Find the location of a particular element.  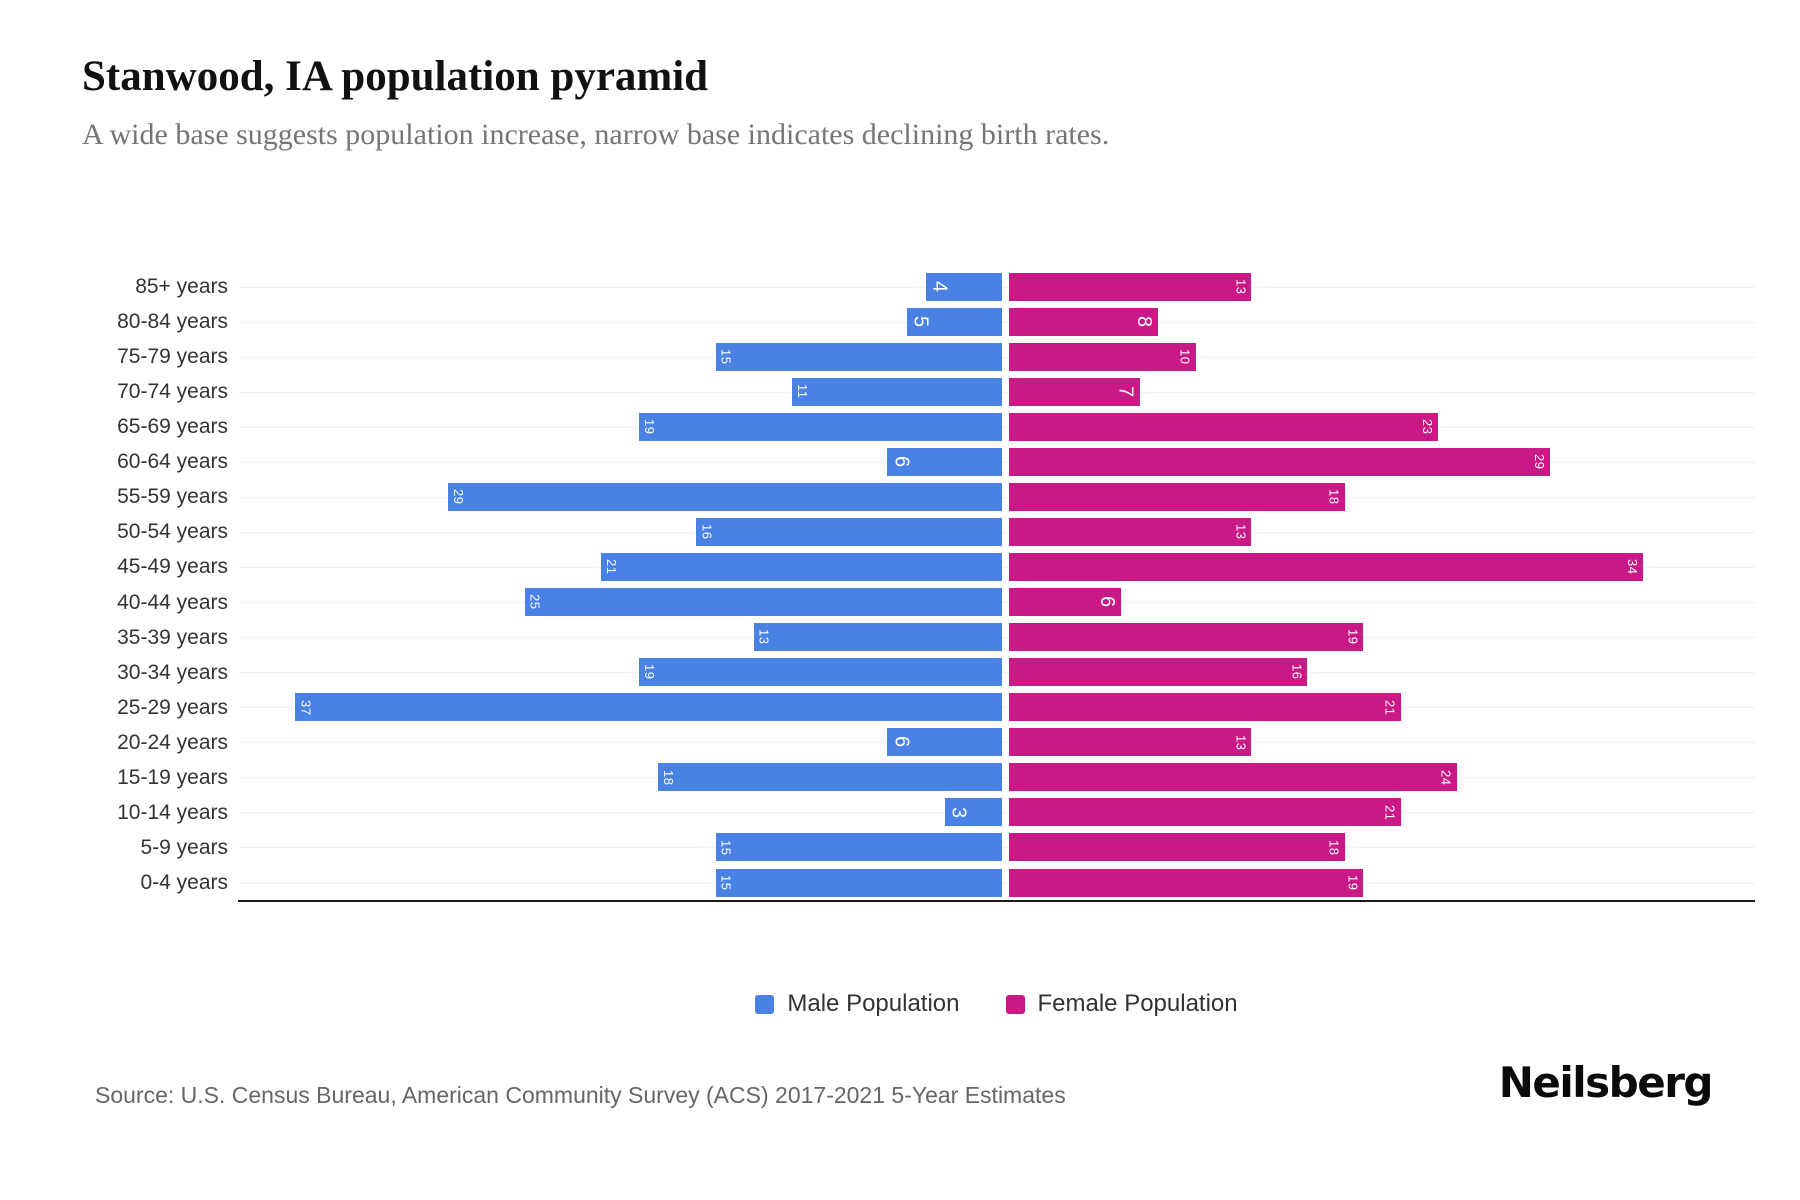

male-value-label: 18 is located at coordinates (669, 777).